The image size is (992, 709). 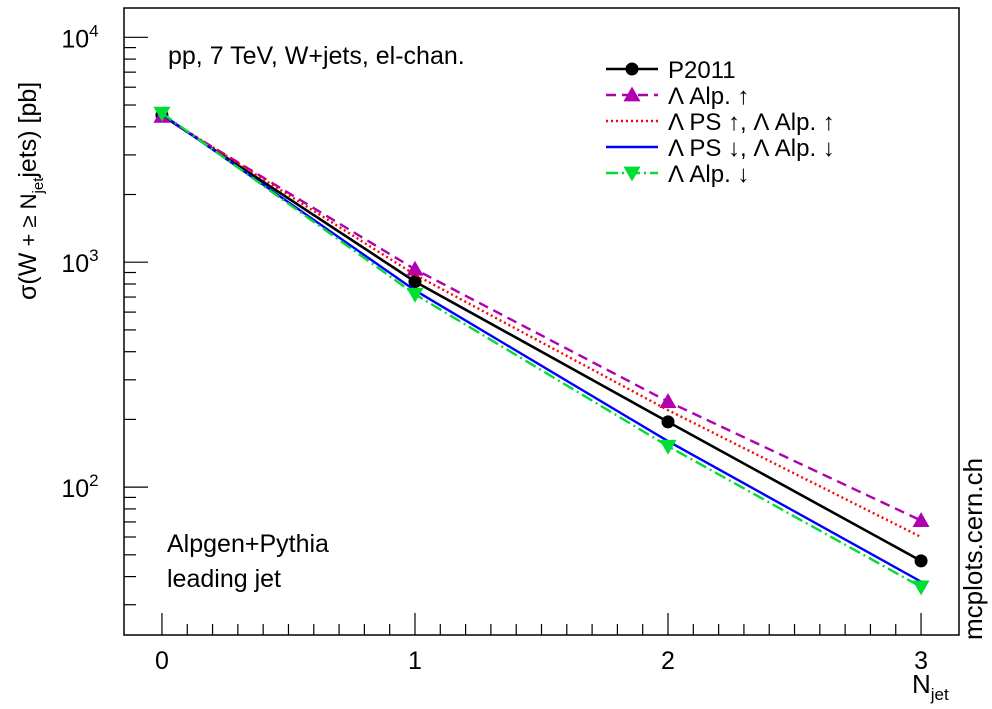 What do you see at coordinates (751, 122) in the screenshot?
I see `legend-label: Λ PS ↑, Λ Alp. ↑` at bounding box center [751, 122].